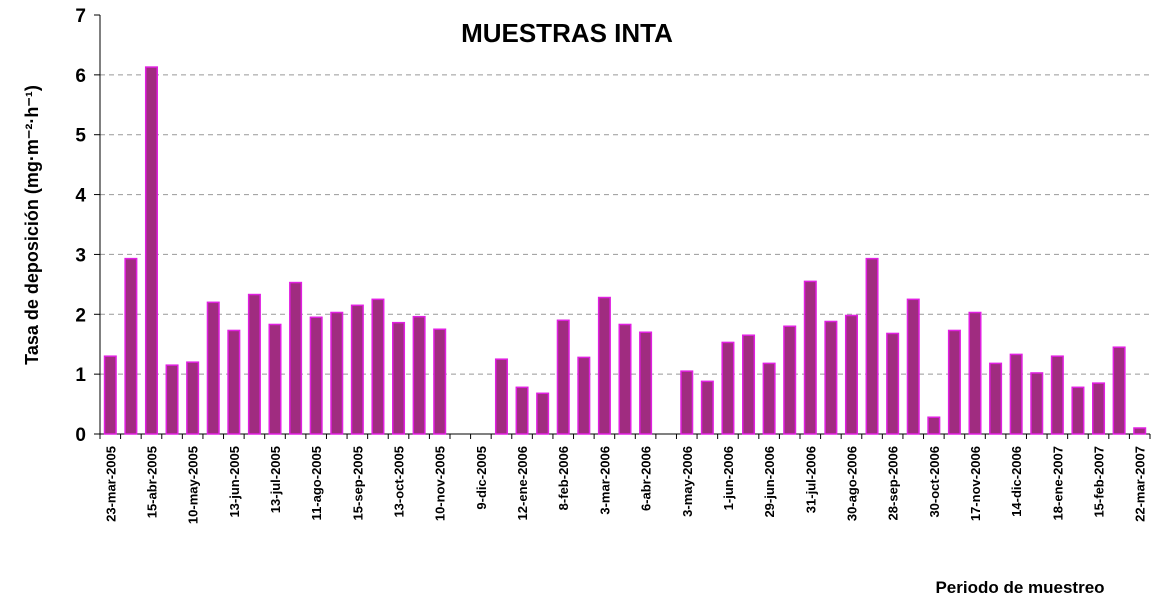 The image size is (1155, 600). I want to click on x-tick-label: 15-feb-2007, so click(1099, 482).